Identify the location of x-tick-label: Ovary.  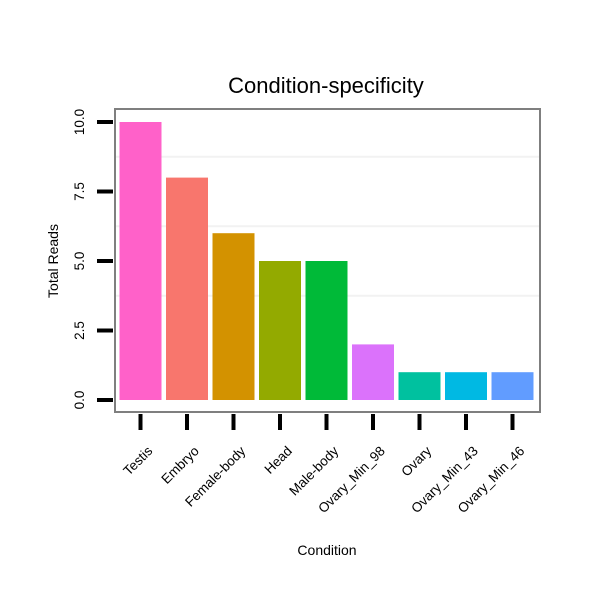
(416, 461).